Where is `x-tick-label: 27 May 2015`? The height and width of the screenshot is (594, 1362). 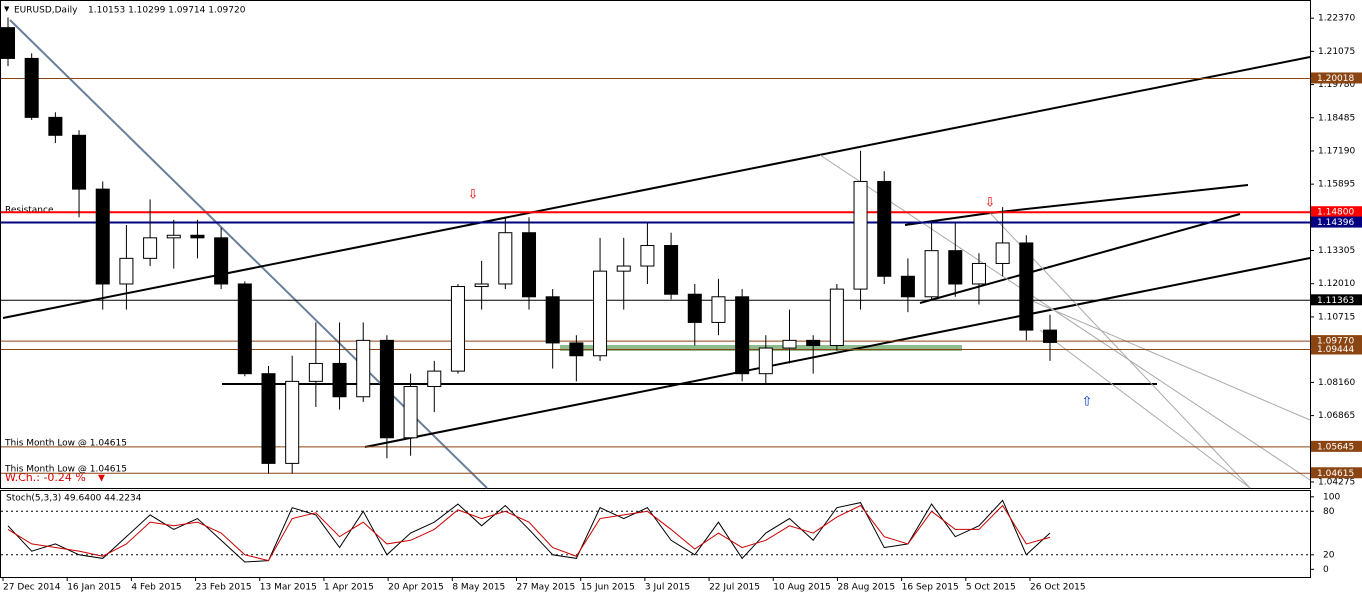
x-tick-label: 27 May 2015 is located at coordinates (546, 588).